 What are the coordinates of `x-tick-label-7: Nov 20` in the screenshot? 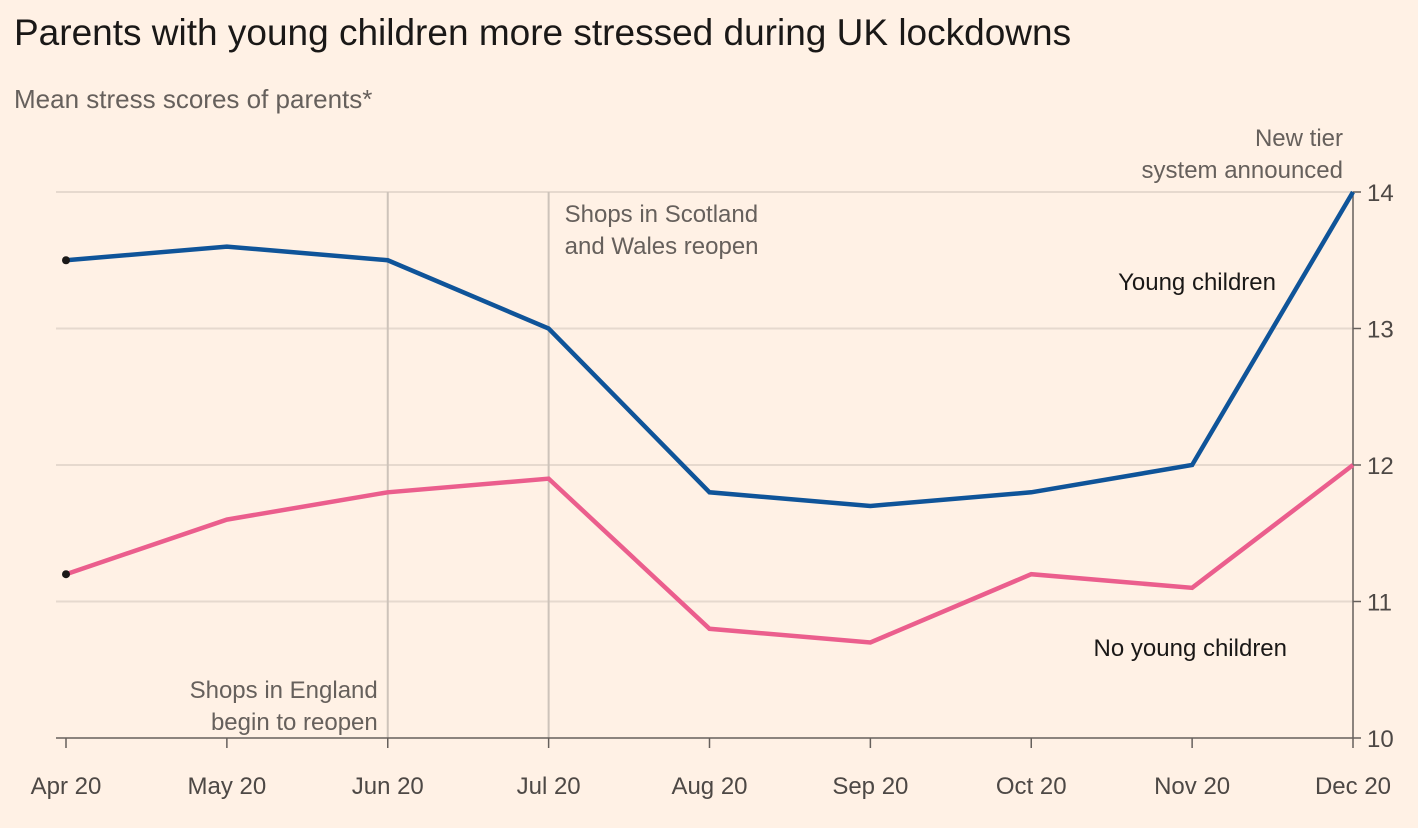 It's located at (1192, 786).